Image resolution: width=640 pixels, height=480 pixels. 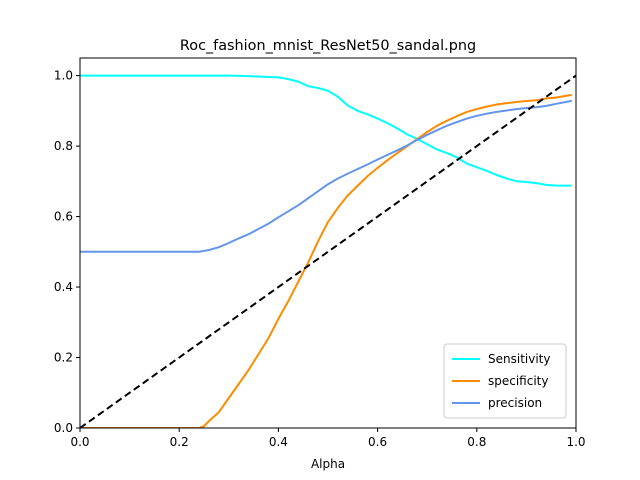 What do you see at coordinates (515, 403) in the screenshot?
I see `legend-label-precision: precision` at bounding box center [515, 403].